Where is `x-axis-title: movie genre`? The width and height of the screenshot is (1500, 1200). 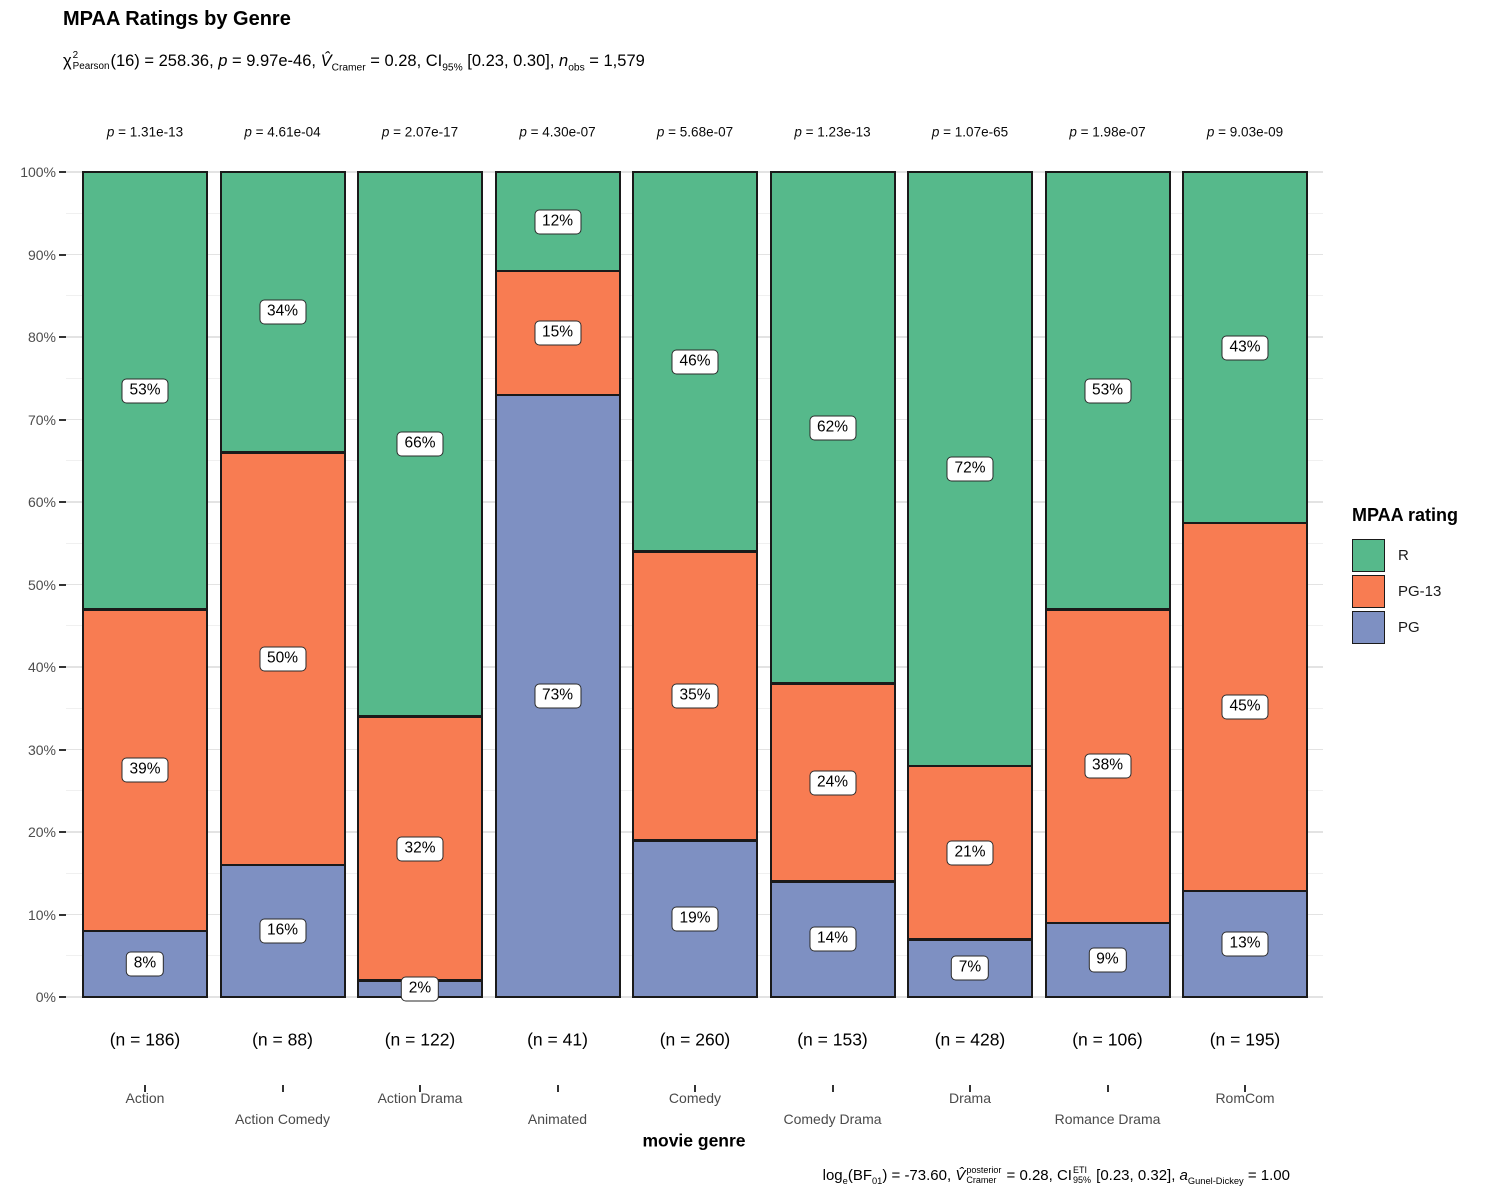
x-axis-title: movie genre is located at coordinates (694, 1140).